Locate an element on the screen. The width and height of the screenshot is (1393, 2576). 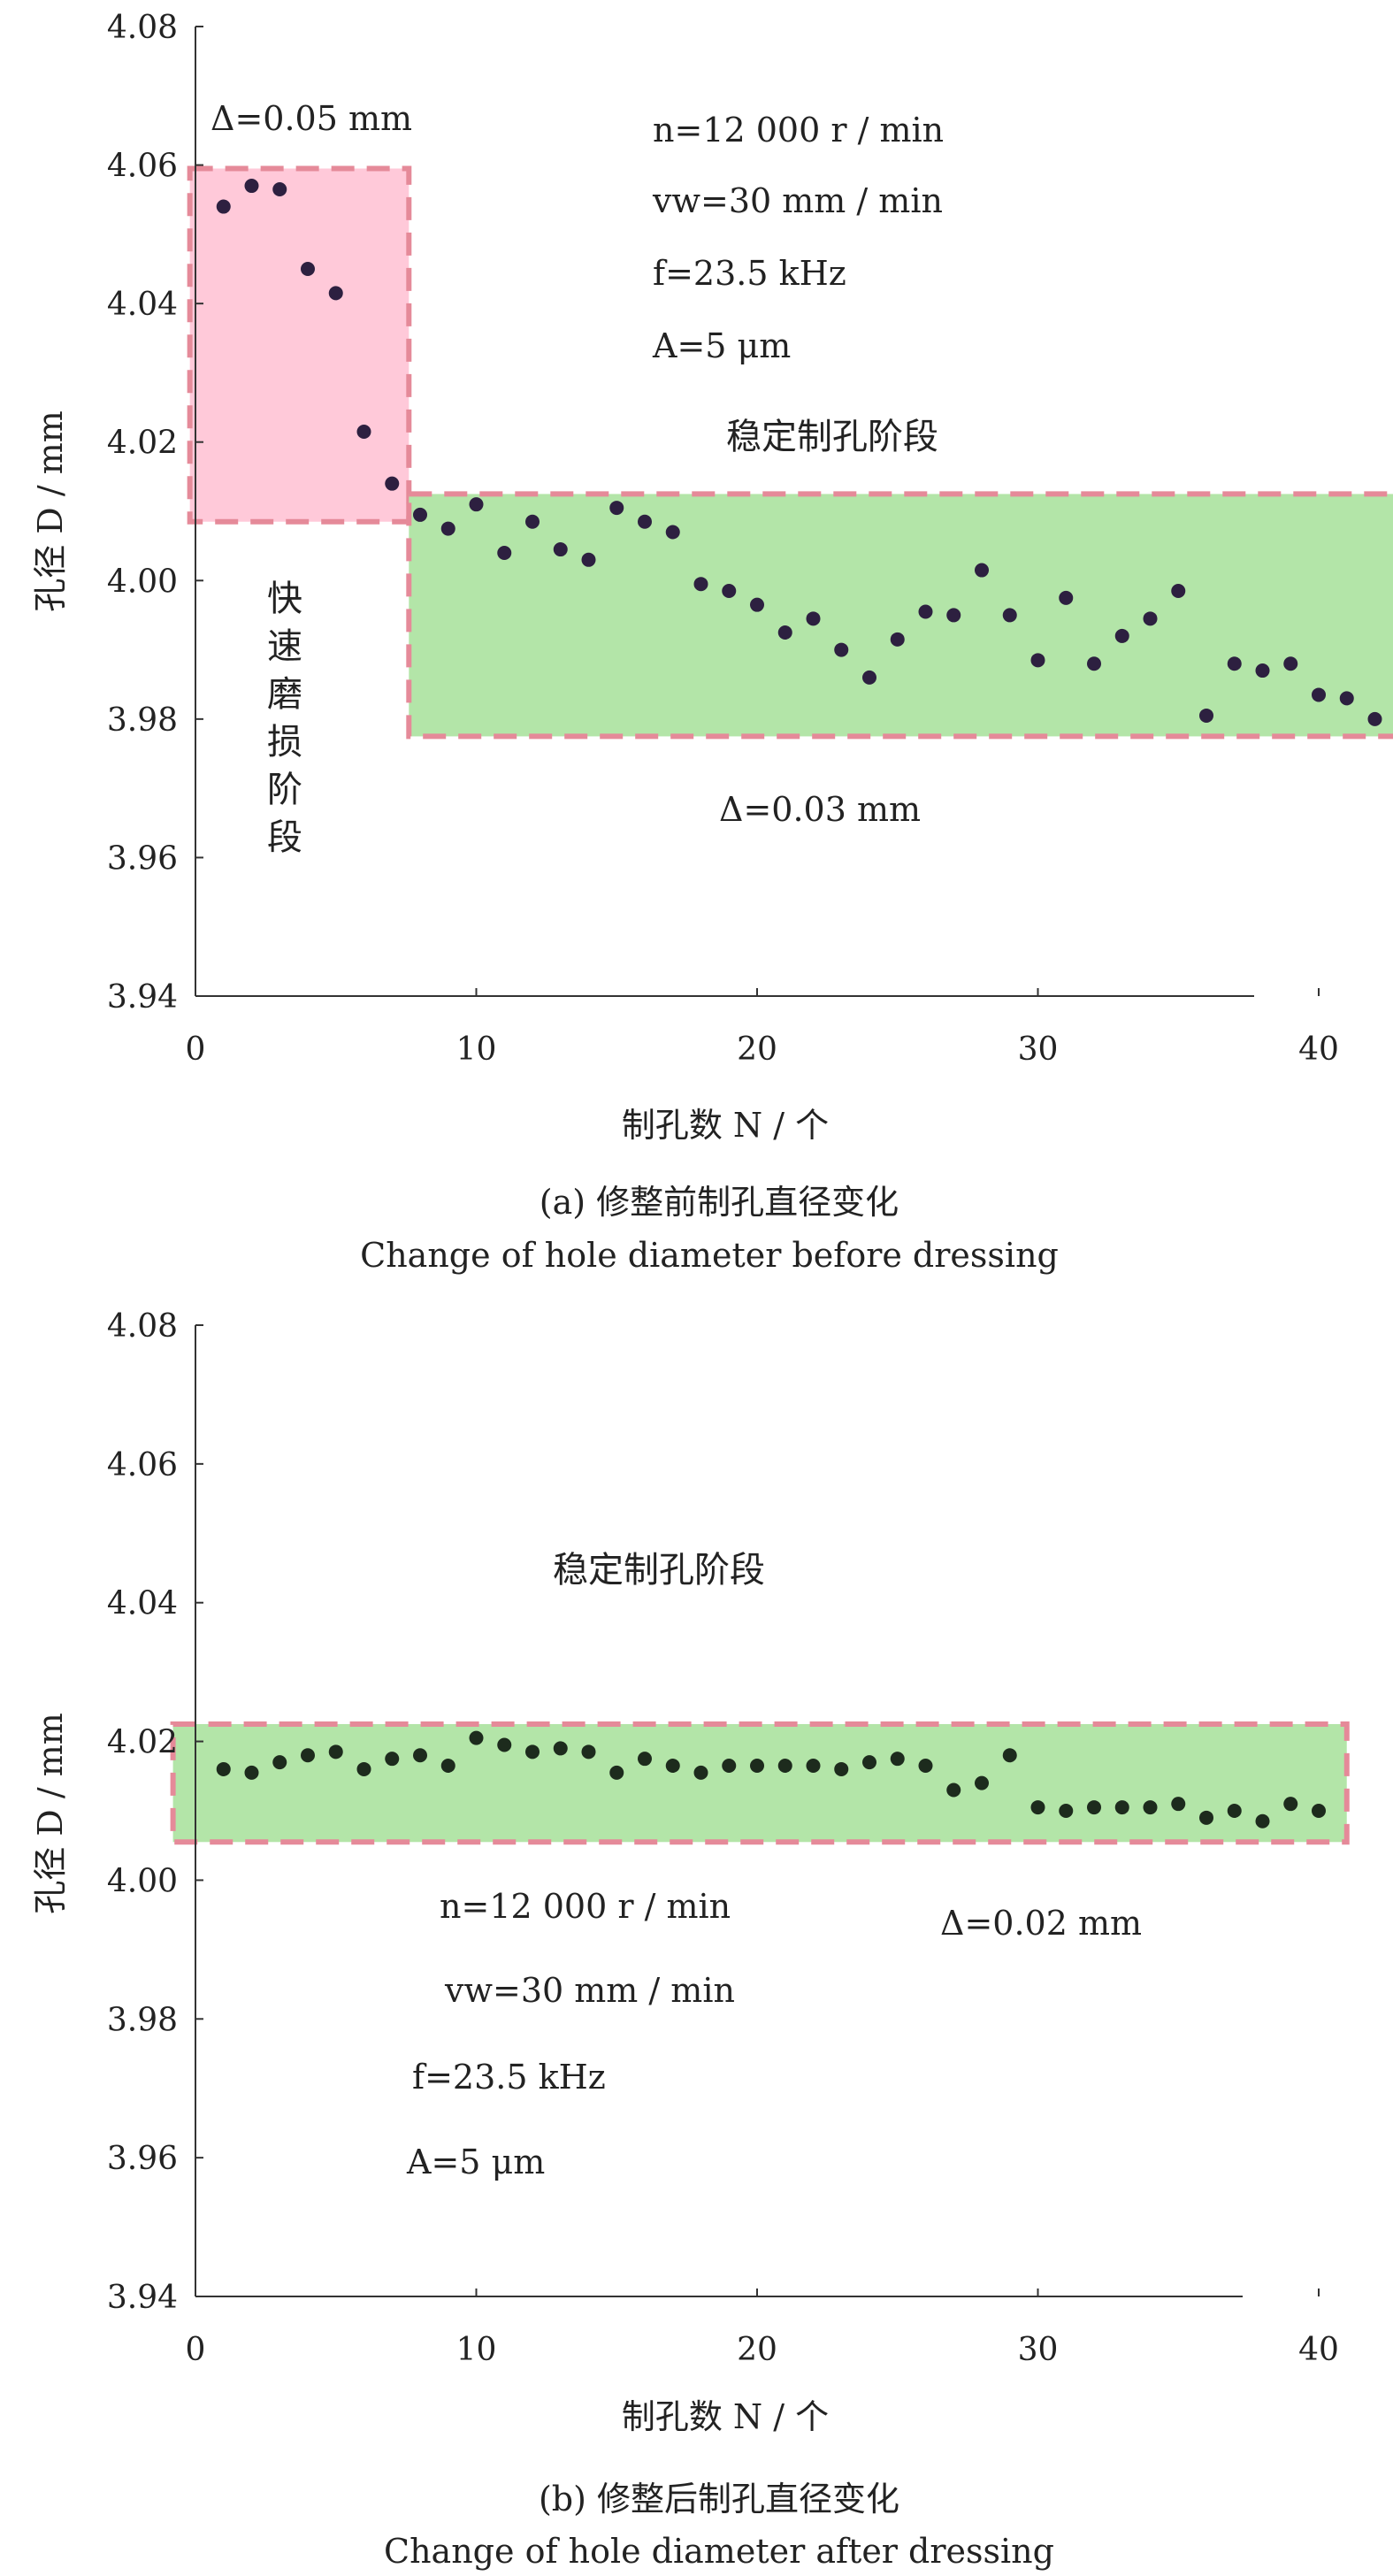
y-tick-label: 3.98 is located at coordinates (142, 720).